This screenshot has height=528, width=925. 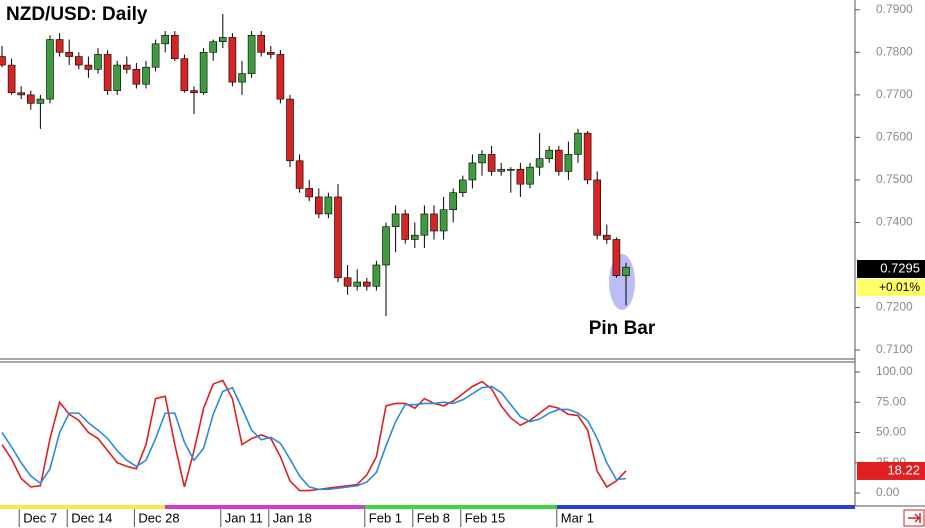 I want to click on indicator-label: 18.22, so click(x=903, y=469).